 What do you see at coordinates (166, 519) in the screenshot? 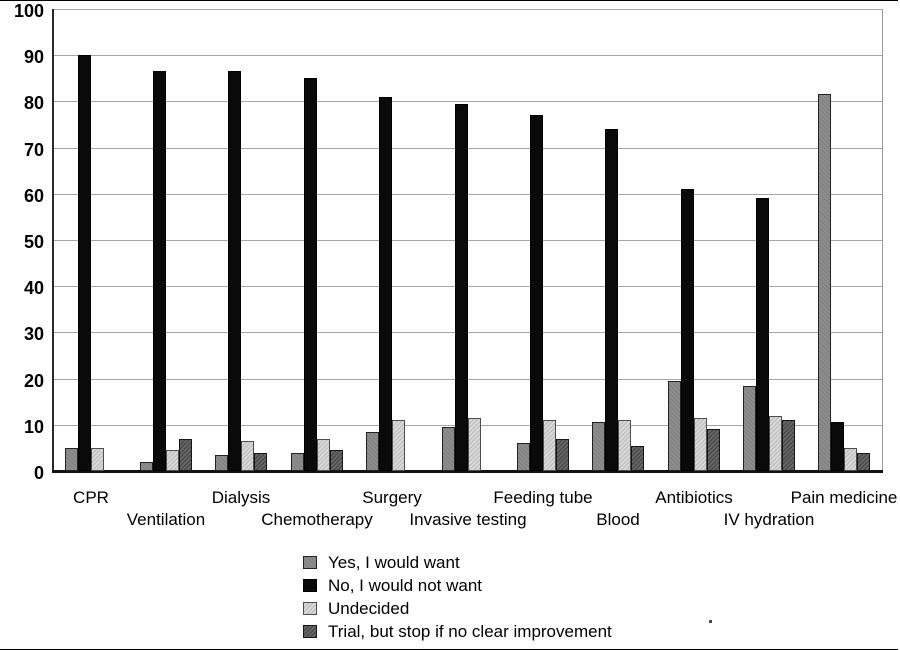
I see `x-tick-label-ventilation: Ventilation` at bounding box center [166, 519].